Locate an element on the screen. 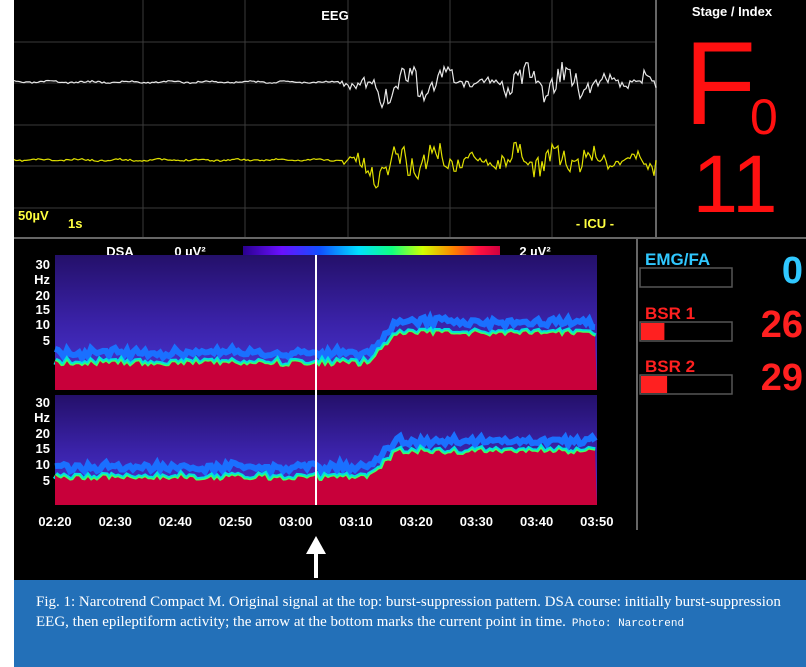 The width and height of the screenshot is (806, 667). parameter-value: 26 is located at coordinates (782, 325).